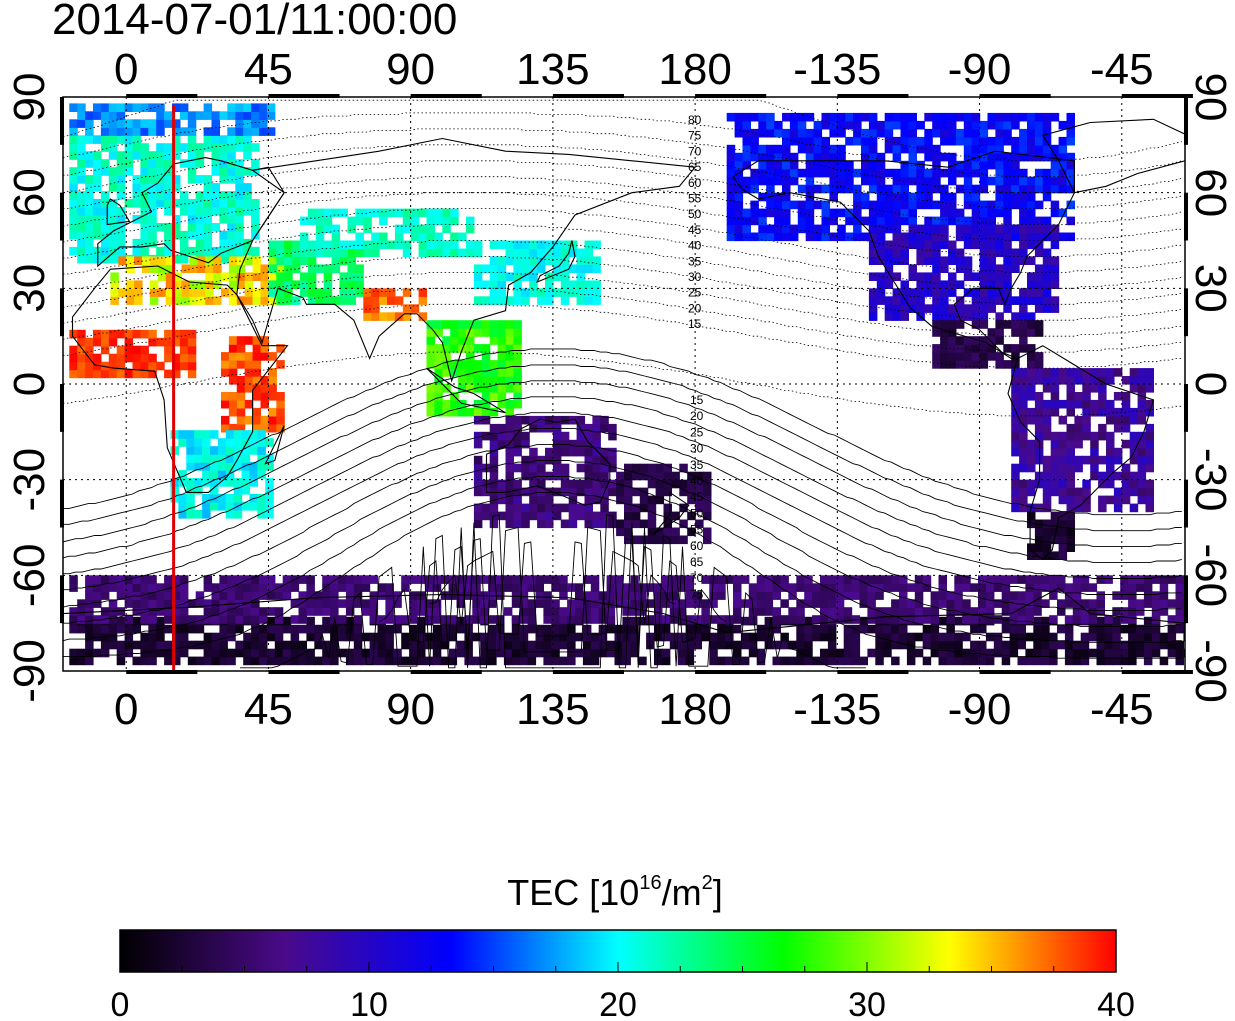 This screenshot has height=1021, width=1235. What do you see at coordinates (1186, 121) in the screenshot?
I see `frame-bar-y` at bounding box center [1186, 121].